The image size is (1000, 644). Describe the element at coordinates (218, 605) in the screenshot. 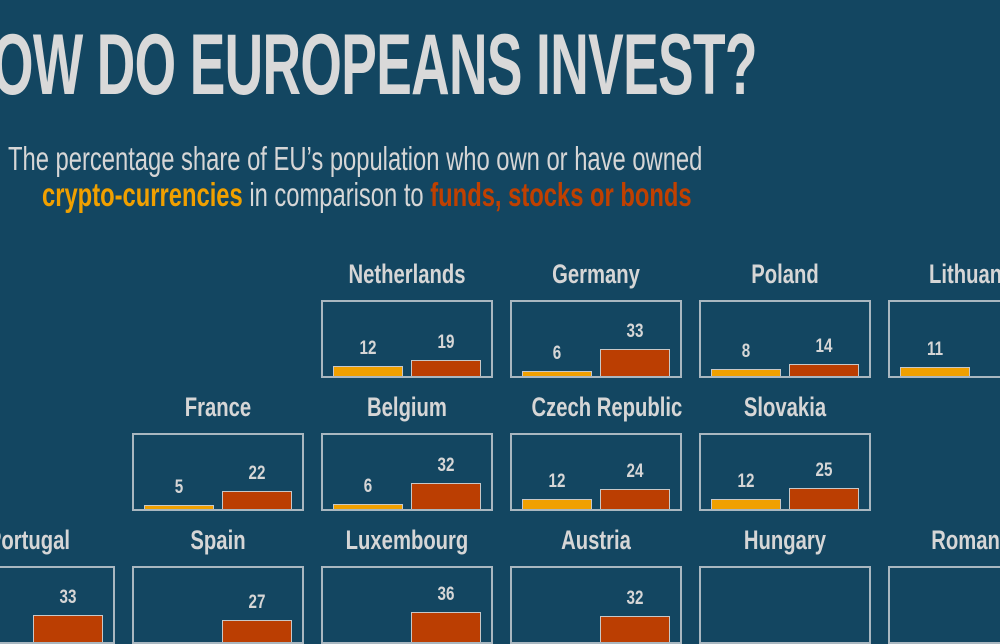

I see `chart-box: 27` at that location.